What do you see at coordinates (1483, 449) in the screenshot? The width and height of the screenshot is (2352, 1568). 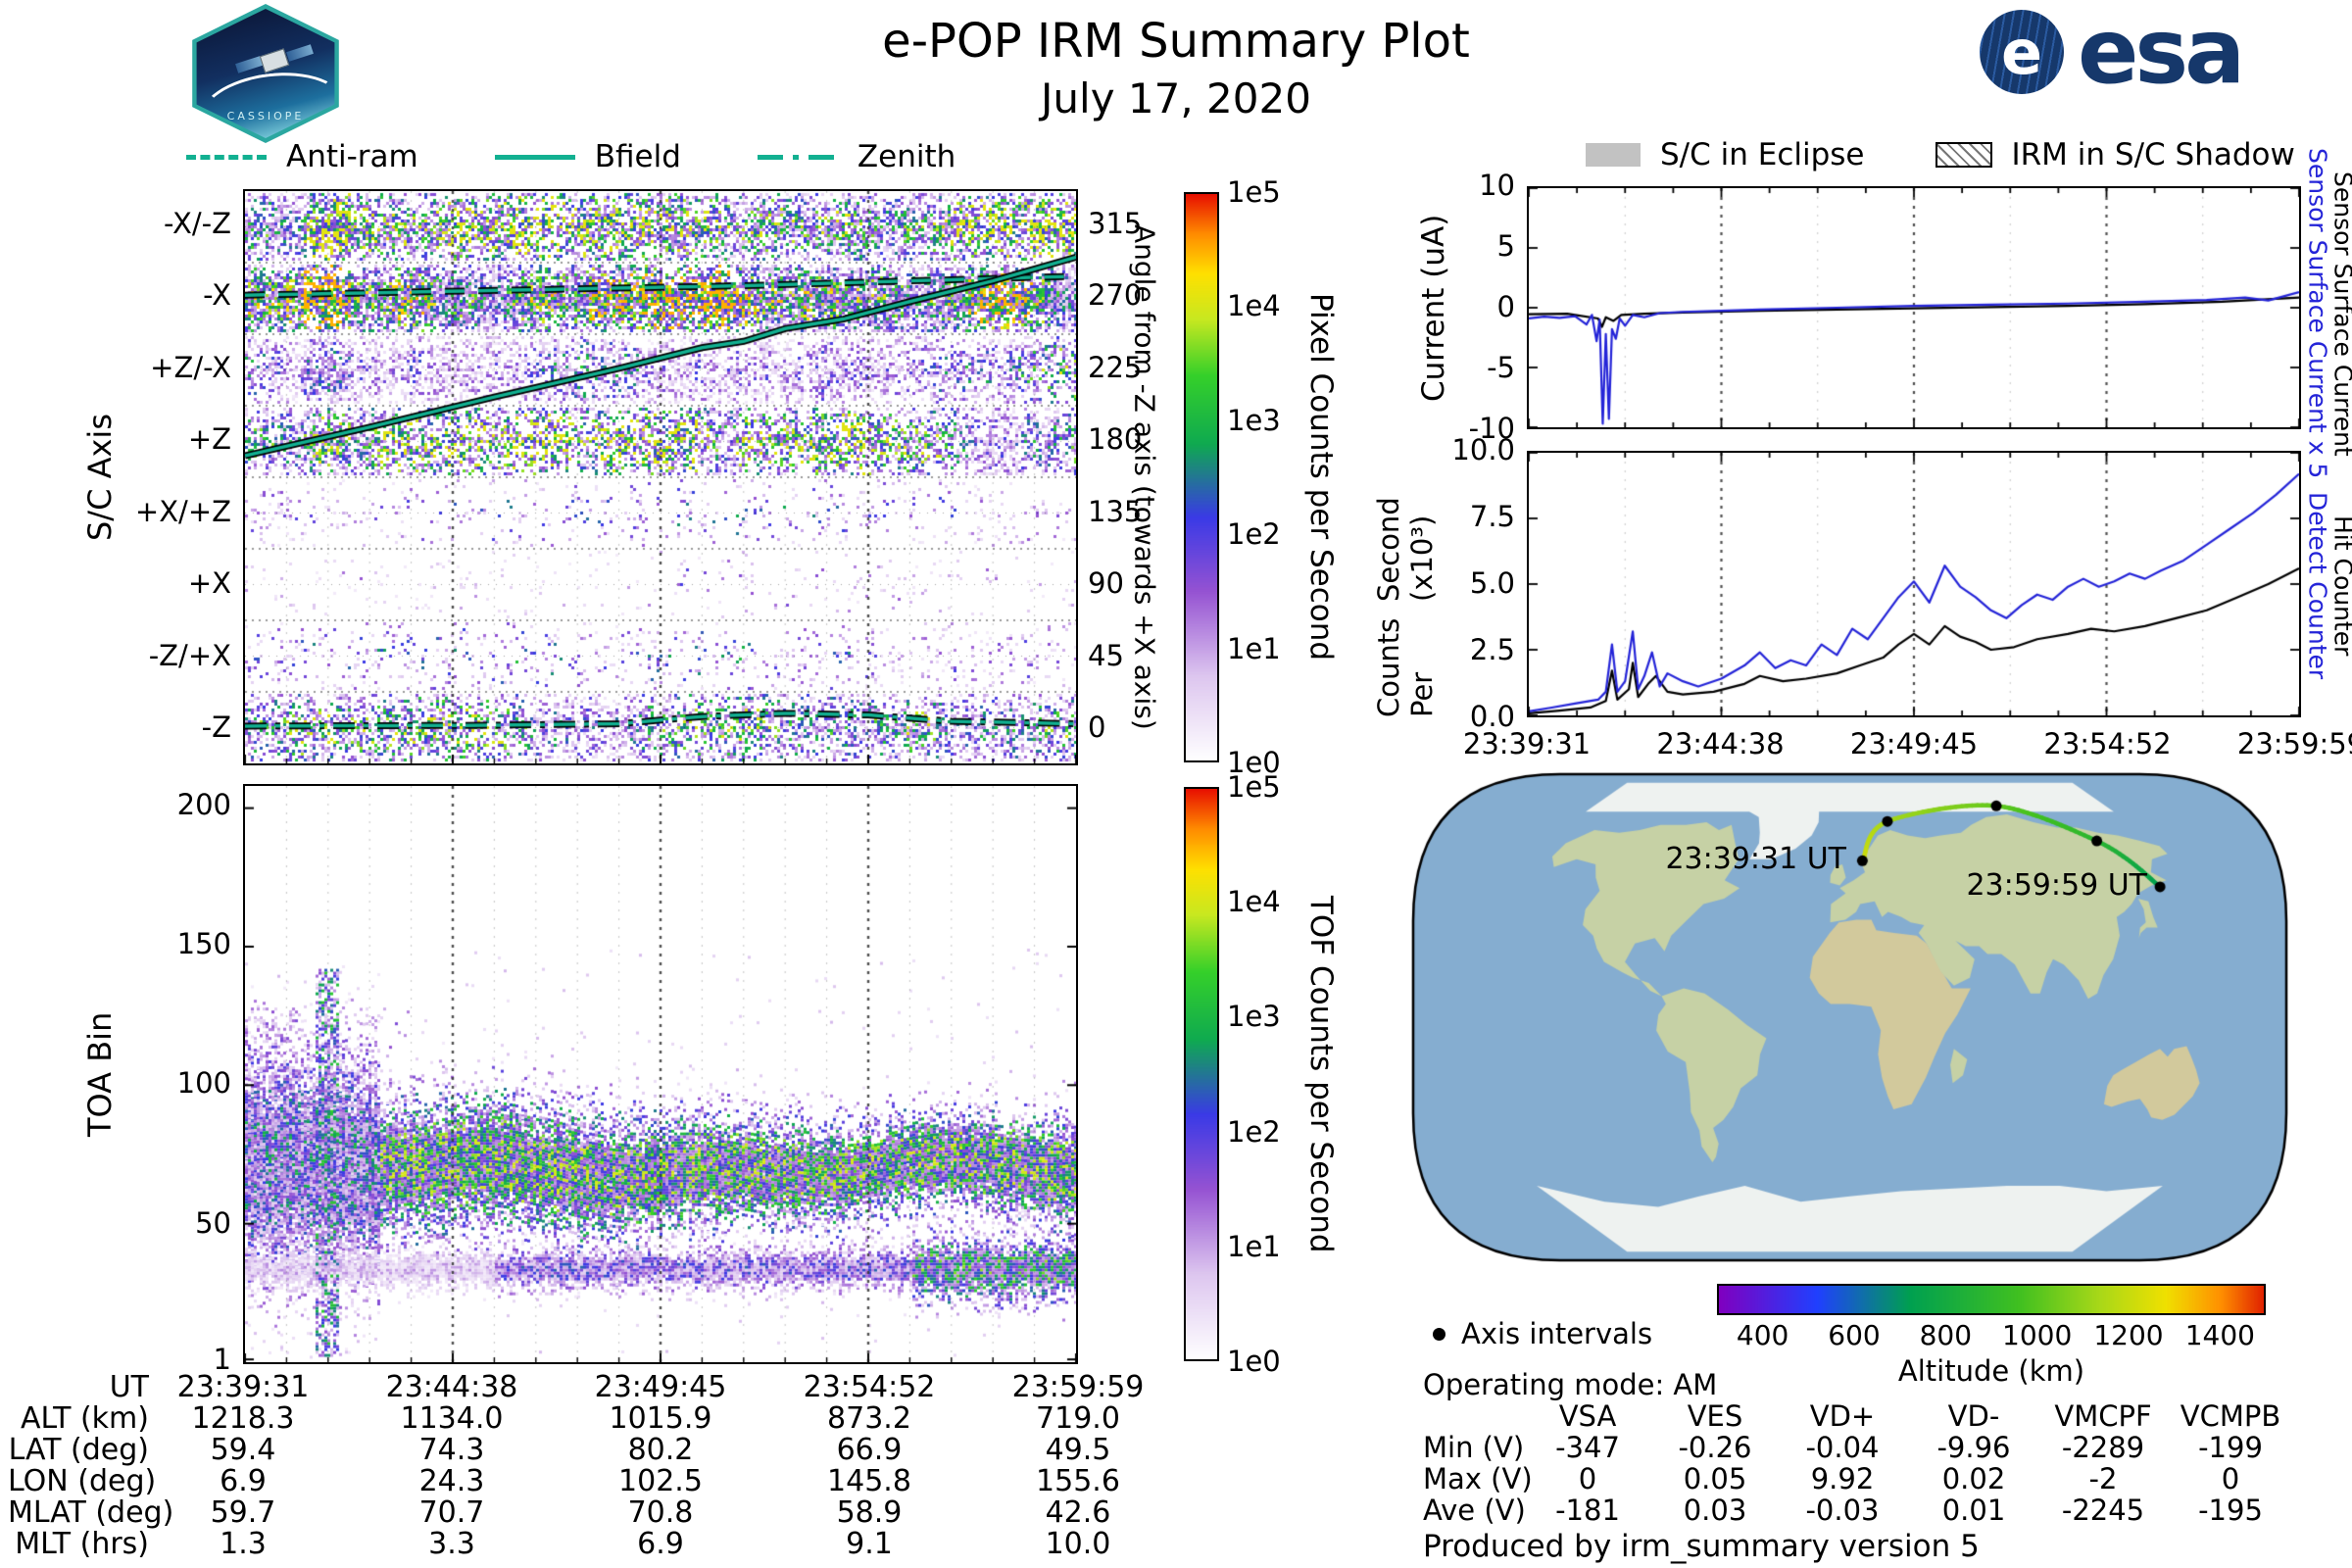 I see `counts-ytick-label: 10.0` at bounding box center [1483, 449].